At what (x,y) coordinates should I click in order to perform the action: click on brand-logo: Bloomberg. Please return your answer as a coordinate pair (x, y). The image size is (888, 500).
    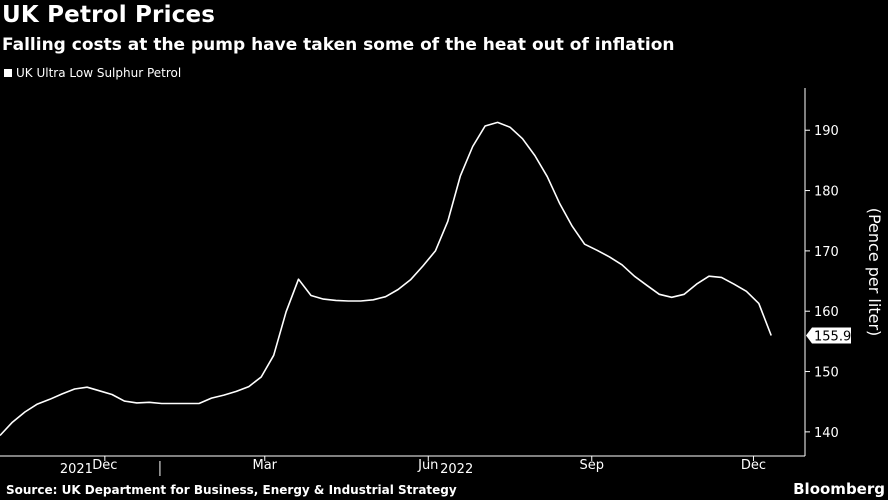
    Looking at the image, I should click on (839, 489).